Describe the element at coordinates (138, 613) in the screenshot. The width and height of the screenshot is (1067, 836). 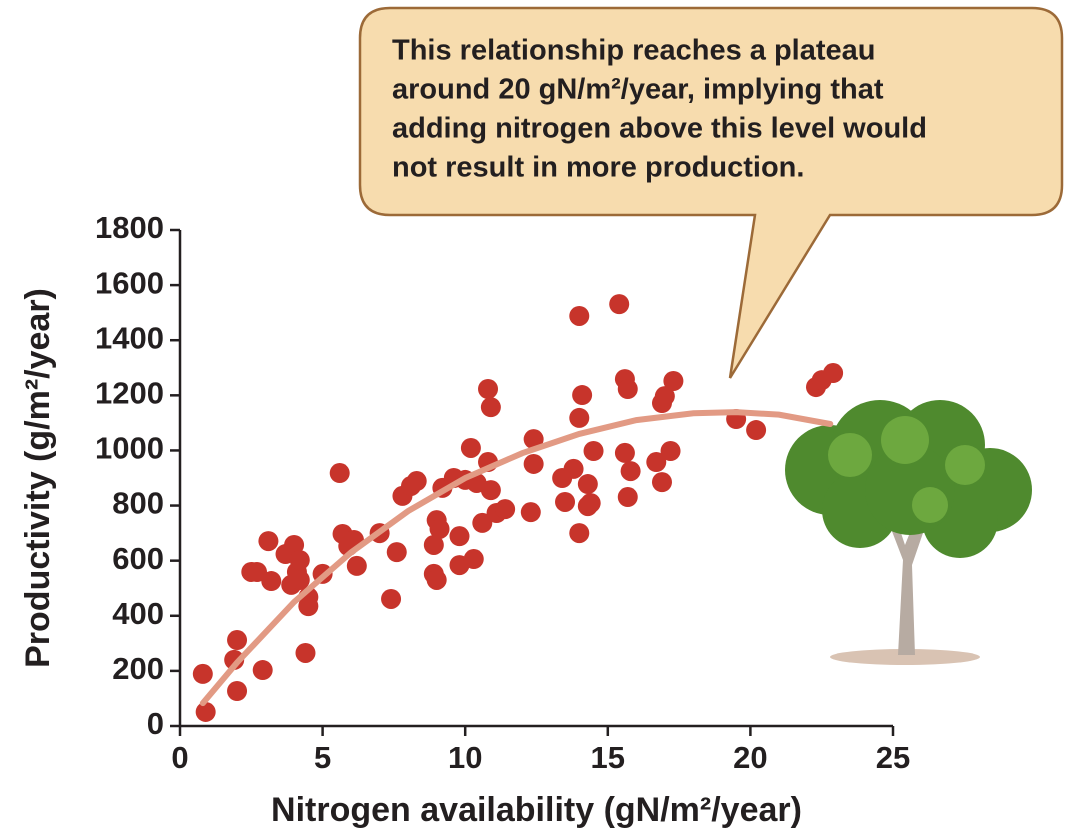
I see `y-tick-label: 400` at that location.